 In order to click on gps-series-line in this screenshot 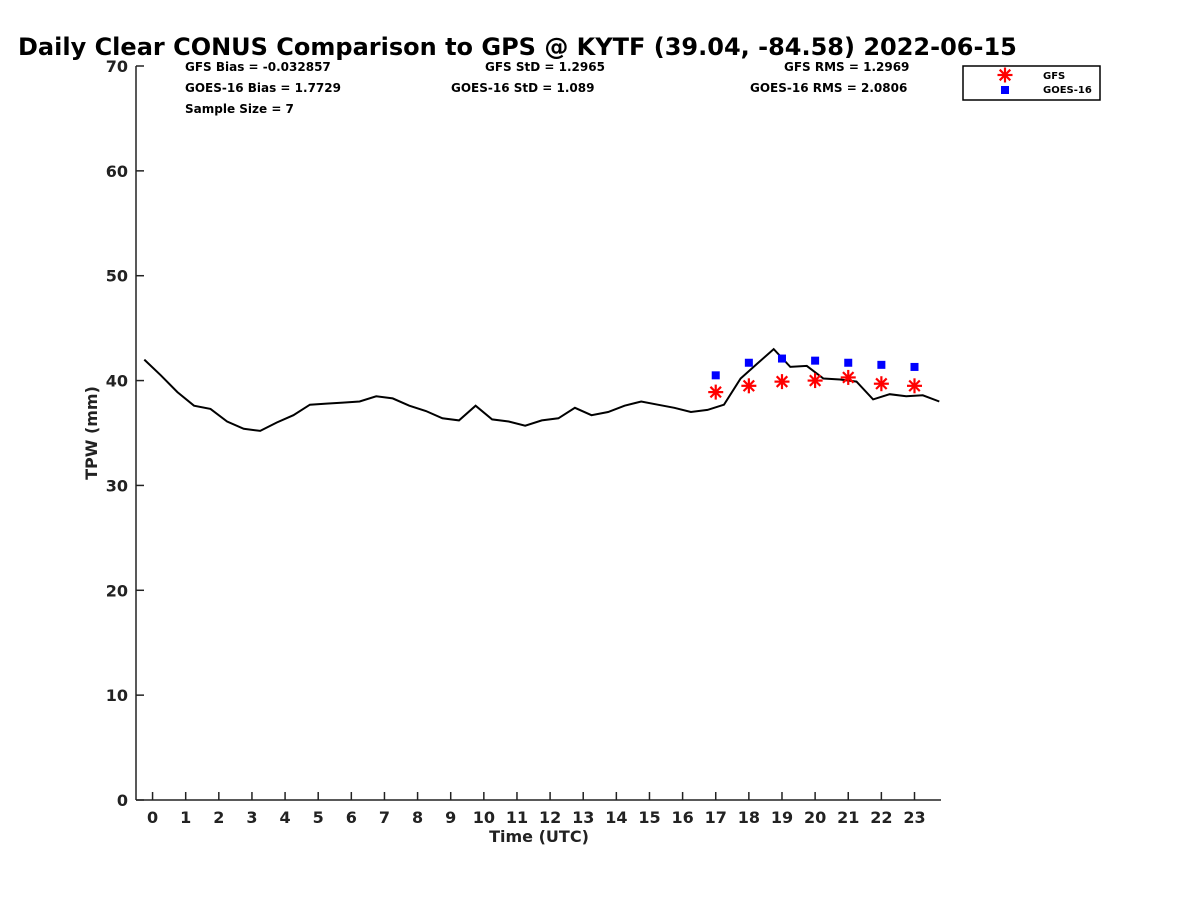, I will do `click(541, 389)`.